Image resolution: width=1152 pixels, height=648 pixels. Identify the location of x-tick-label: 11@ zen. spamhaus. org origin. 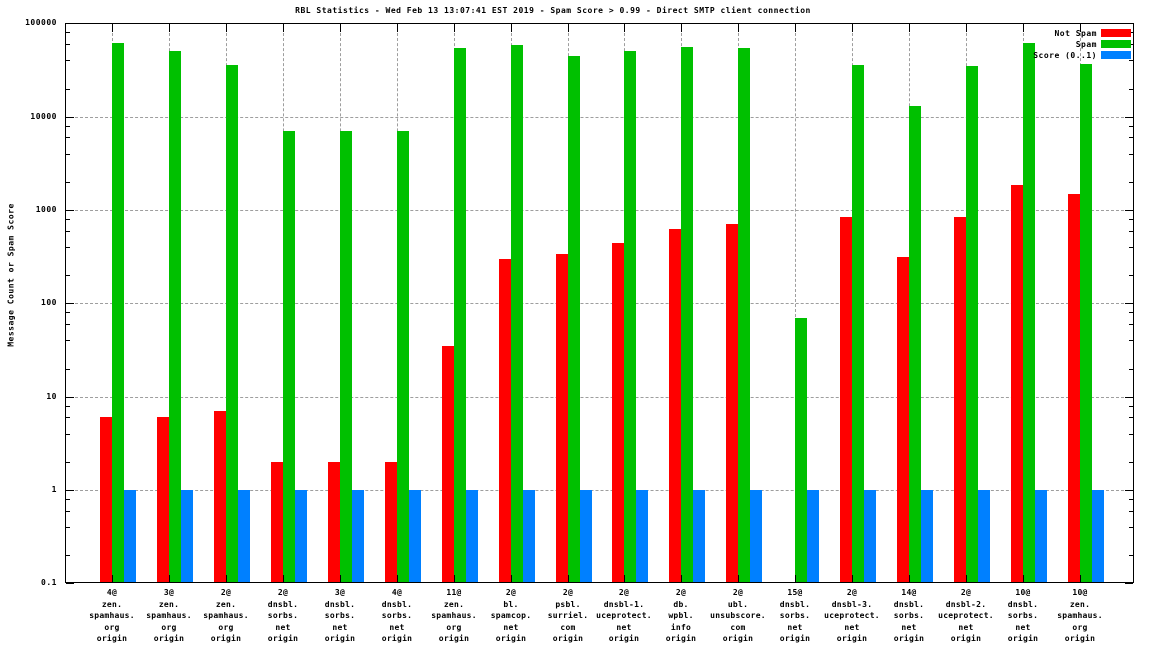
(454, 616).